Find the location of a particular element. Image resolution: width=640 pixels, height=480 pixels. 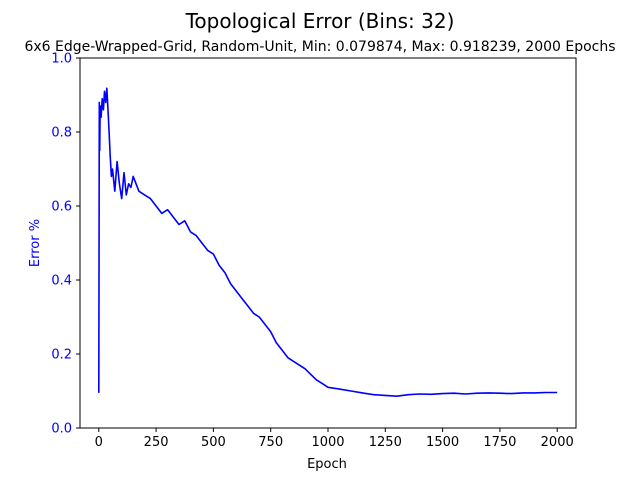

y-tick-label: 0.8 is located at coordinates (61, 133).